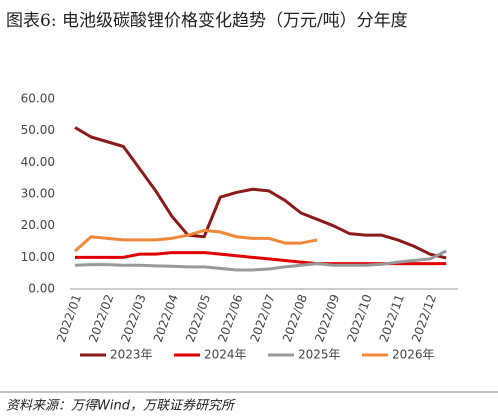 The height and width of the screenshot is (419, 498). I want to click on x-tick-label: 2022/07, so click(263, 318).